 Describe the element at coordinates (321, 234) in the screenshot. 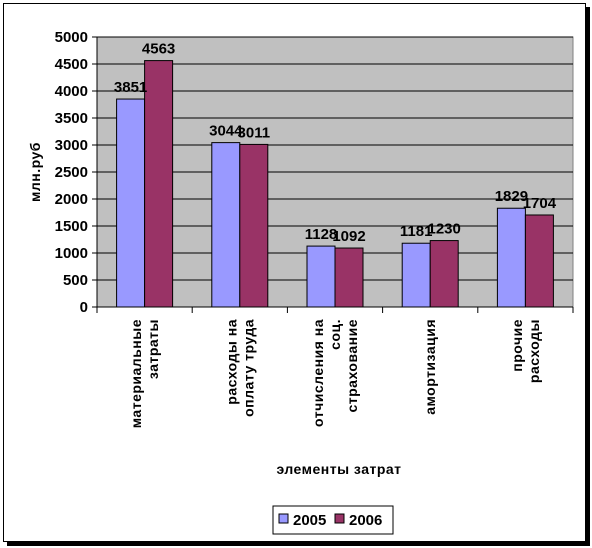

I see `data-label-2005-2: 1128` at that location.